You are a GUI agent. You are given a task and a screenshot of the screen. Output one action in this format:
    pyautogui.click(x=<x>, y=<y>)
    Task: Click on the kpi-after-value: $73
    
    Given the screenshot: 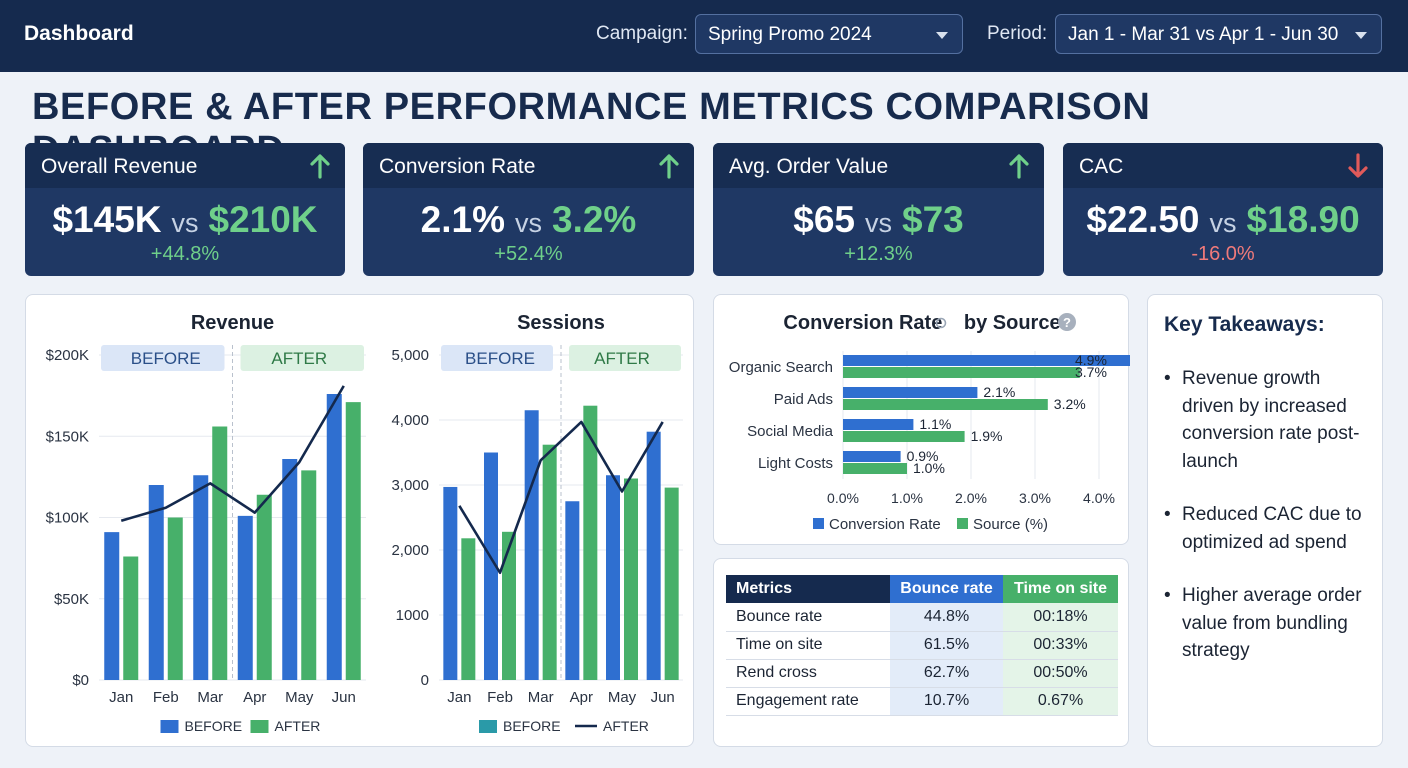 What is the action you would take?
    pyautogui.click(x=933, y=219)
    